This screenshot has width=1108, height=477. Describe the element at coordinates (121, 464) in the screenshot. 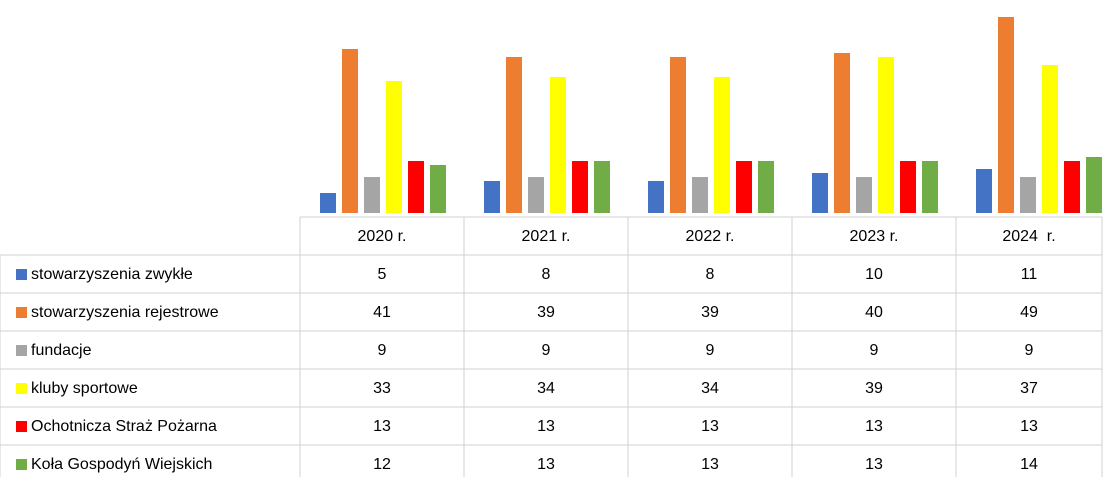

I see `legend-label: Koła Gospodyń Wiejskich` at that location.